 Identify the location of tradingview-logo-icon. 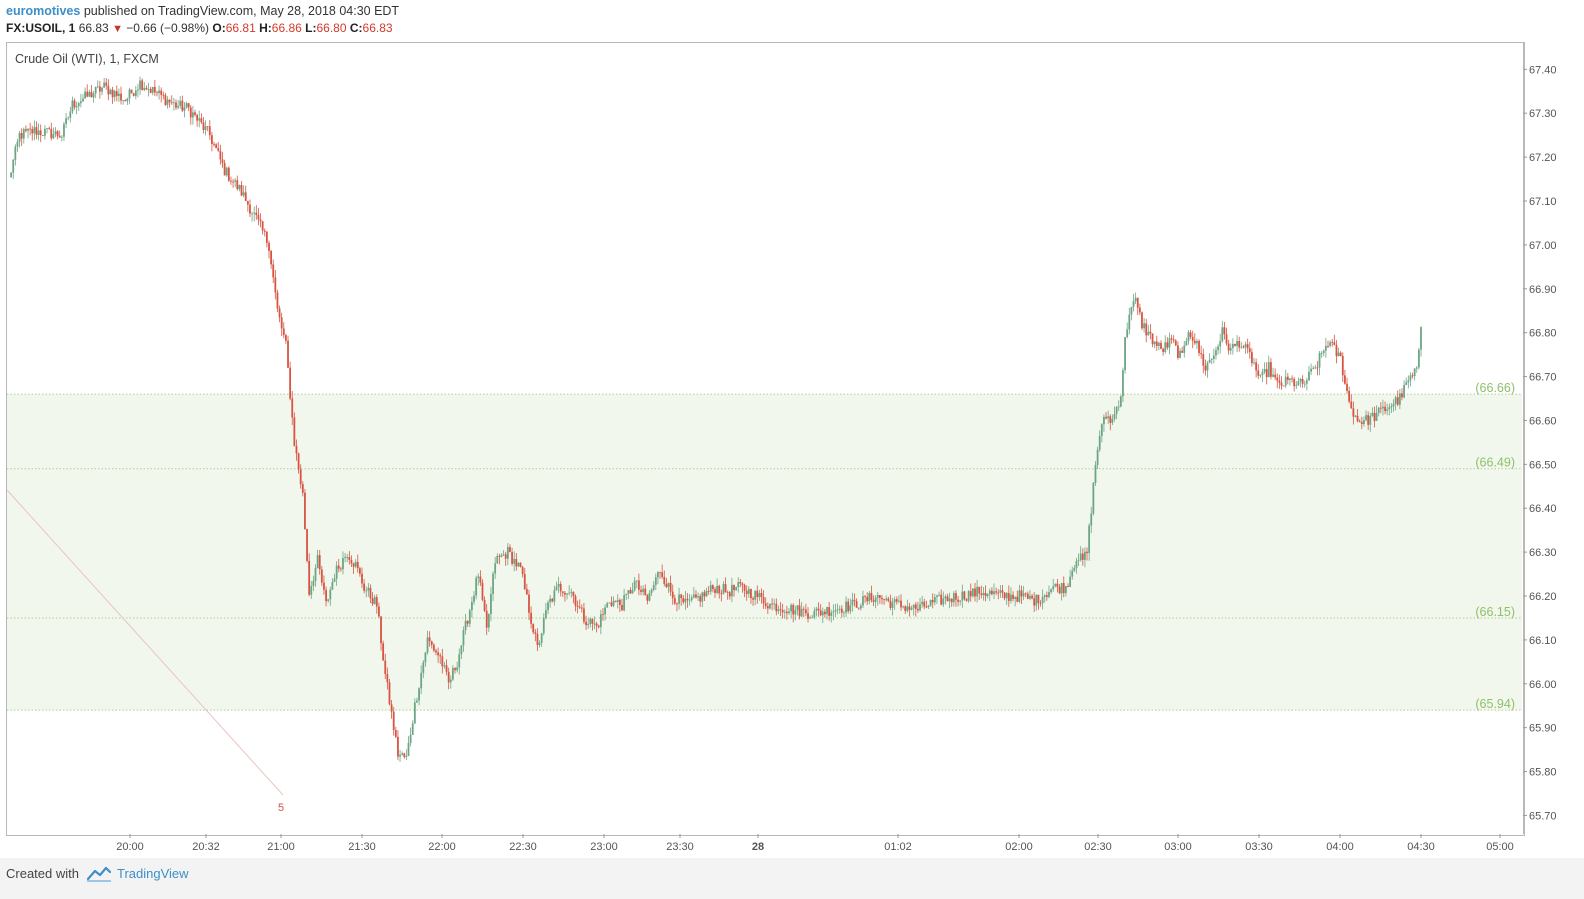
(99, 875).